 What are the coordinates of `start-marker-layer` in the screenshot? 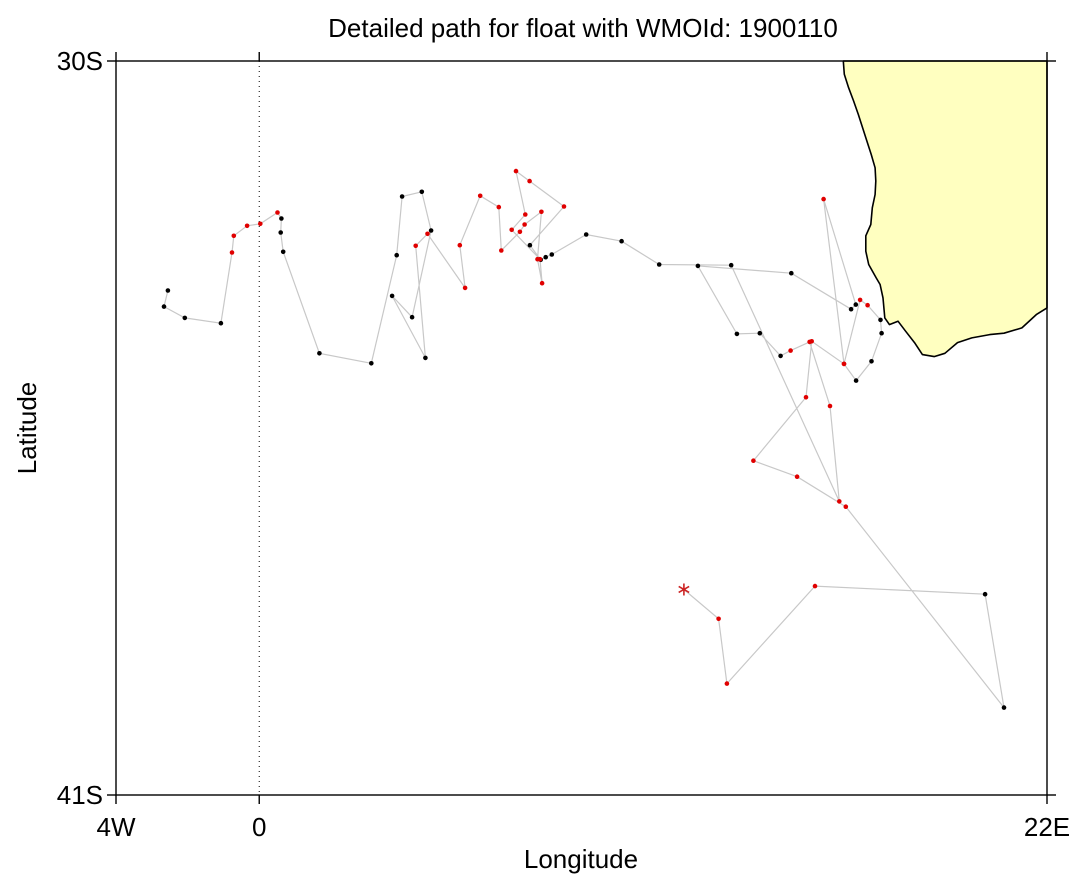 It's located at (684, 589).